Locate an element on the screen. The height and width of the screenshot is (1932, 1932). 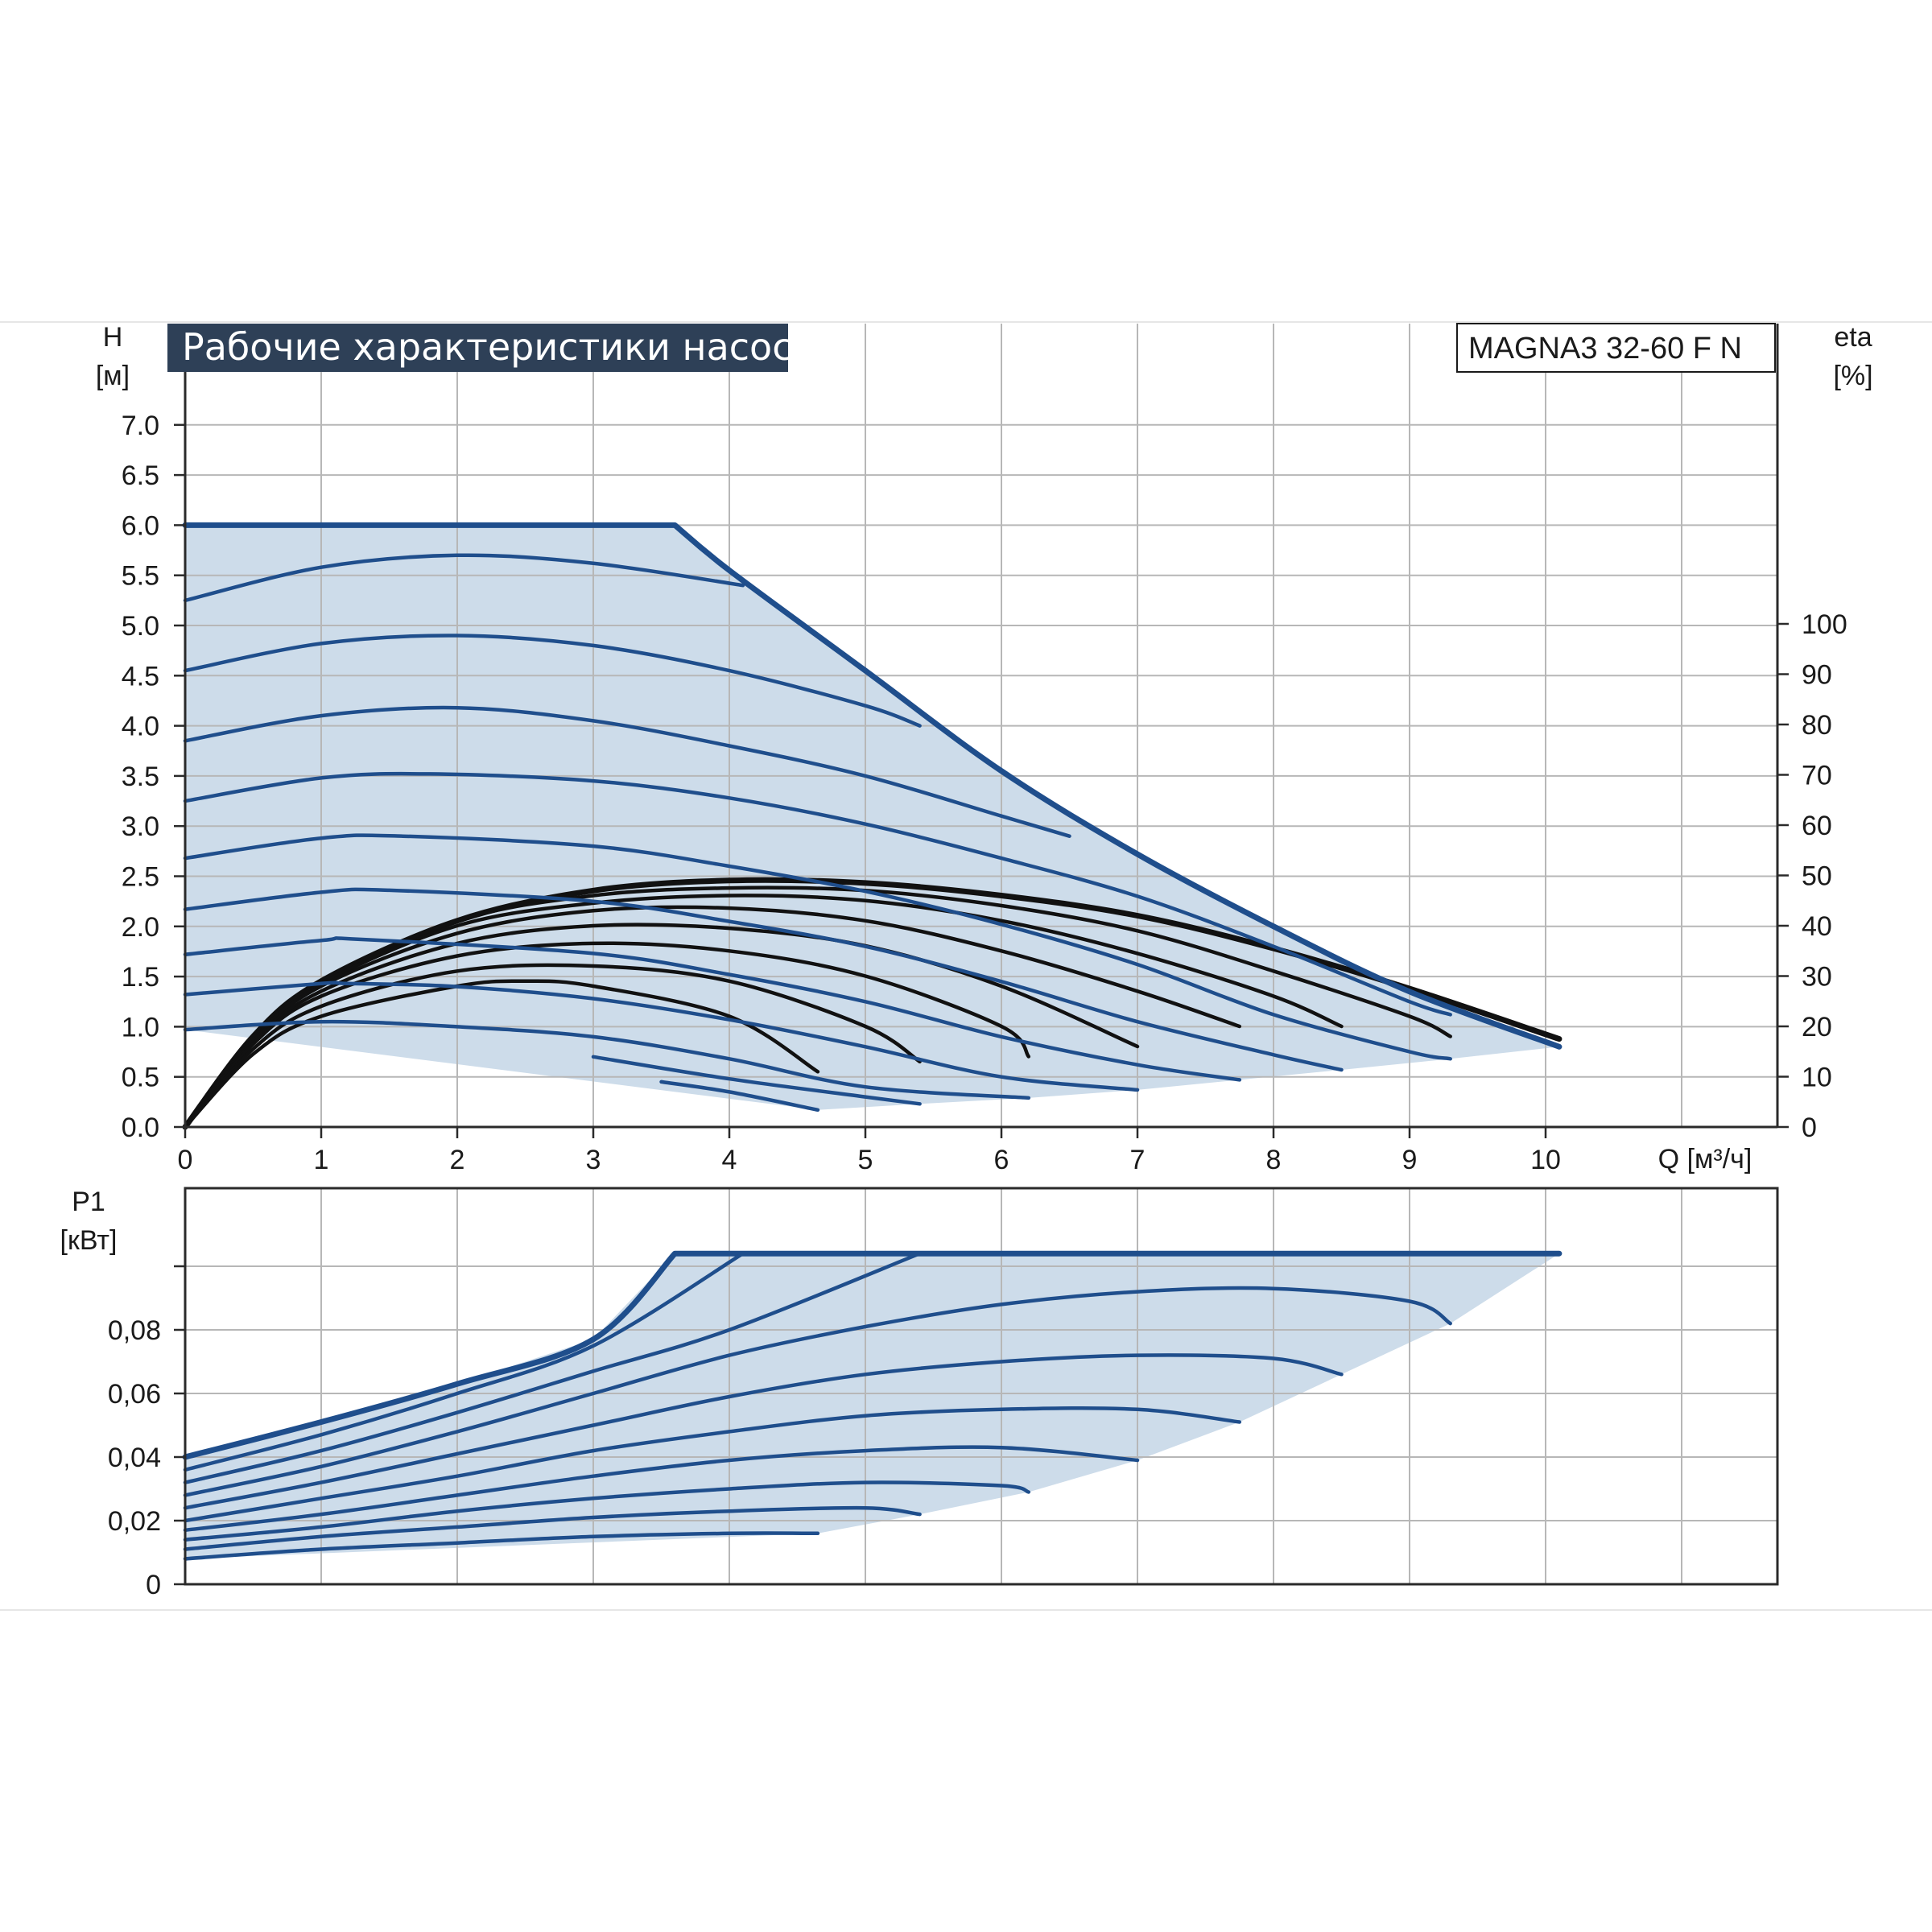
flow-tick-label: 10 is located at coordinates (1545, 1160).